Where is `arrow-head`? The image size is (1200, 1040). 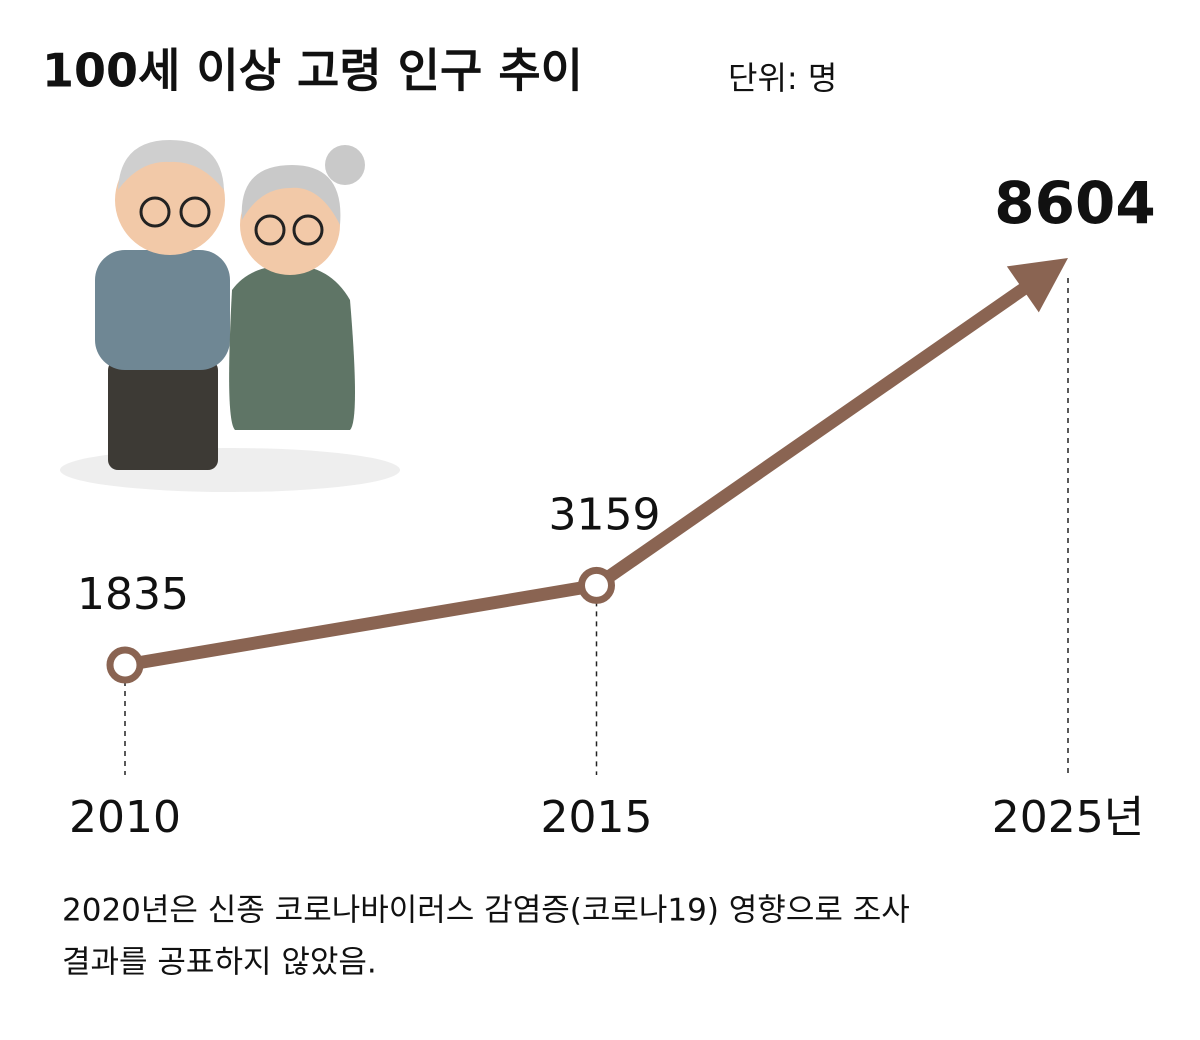
arrow-head is located at coordinates (1037, 285).